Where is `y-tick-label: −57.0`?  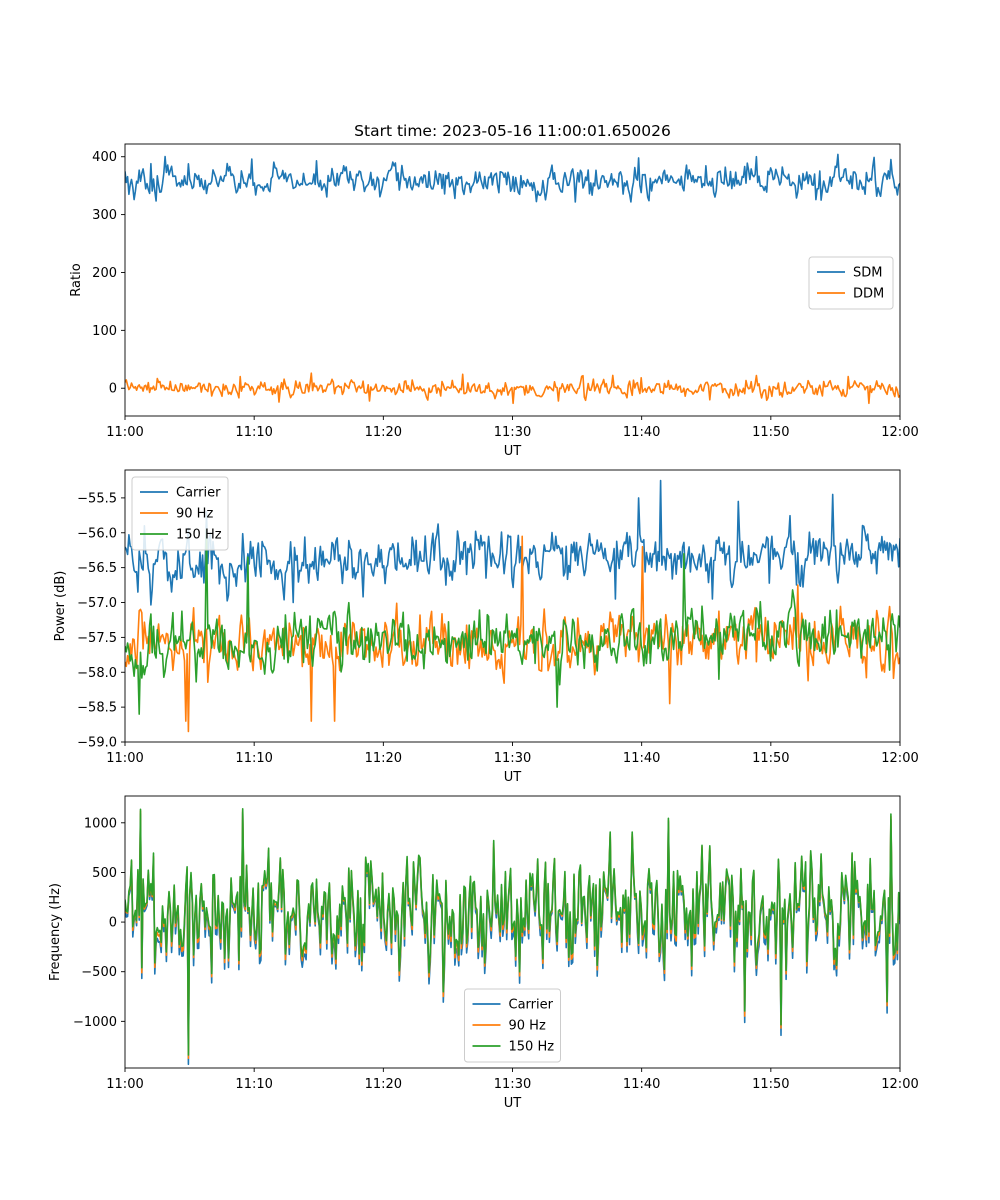
y-tick-label: −57.0 is located at coordinates (97, 603).